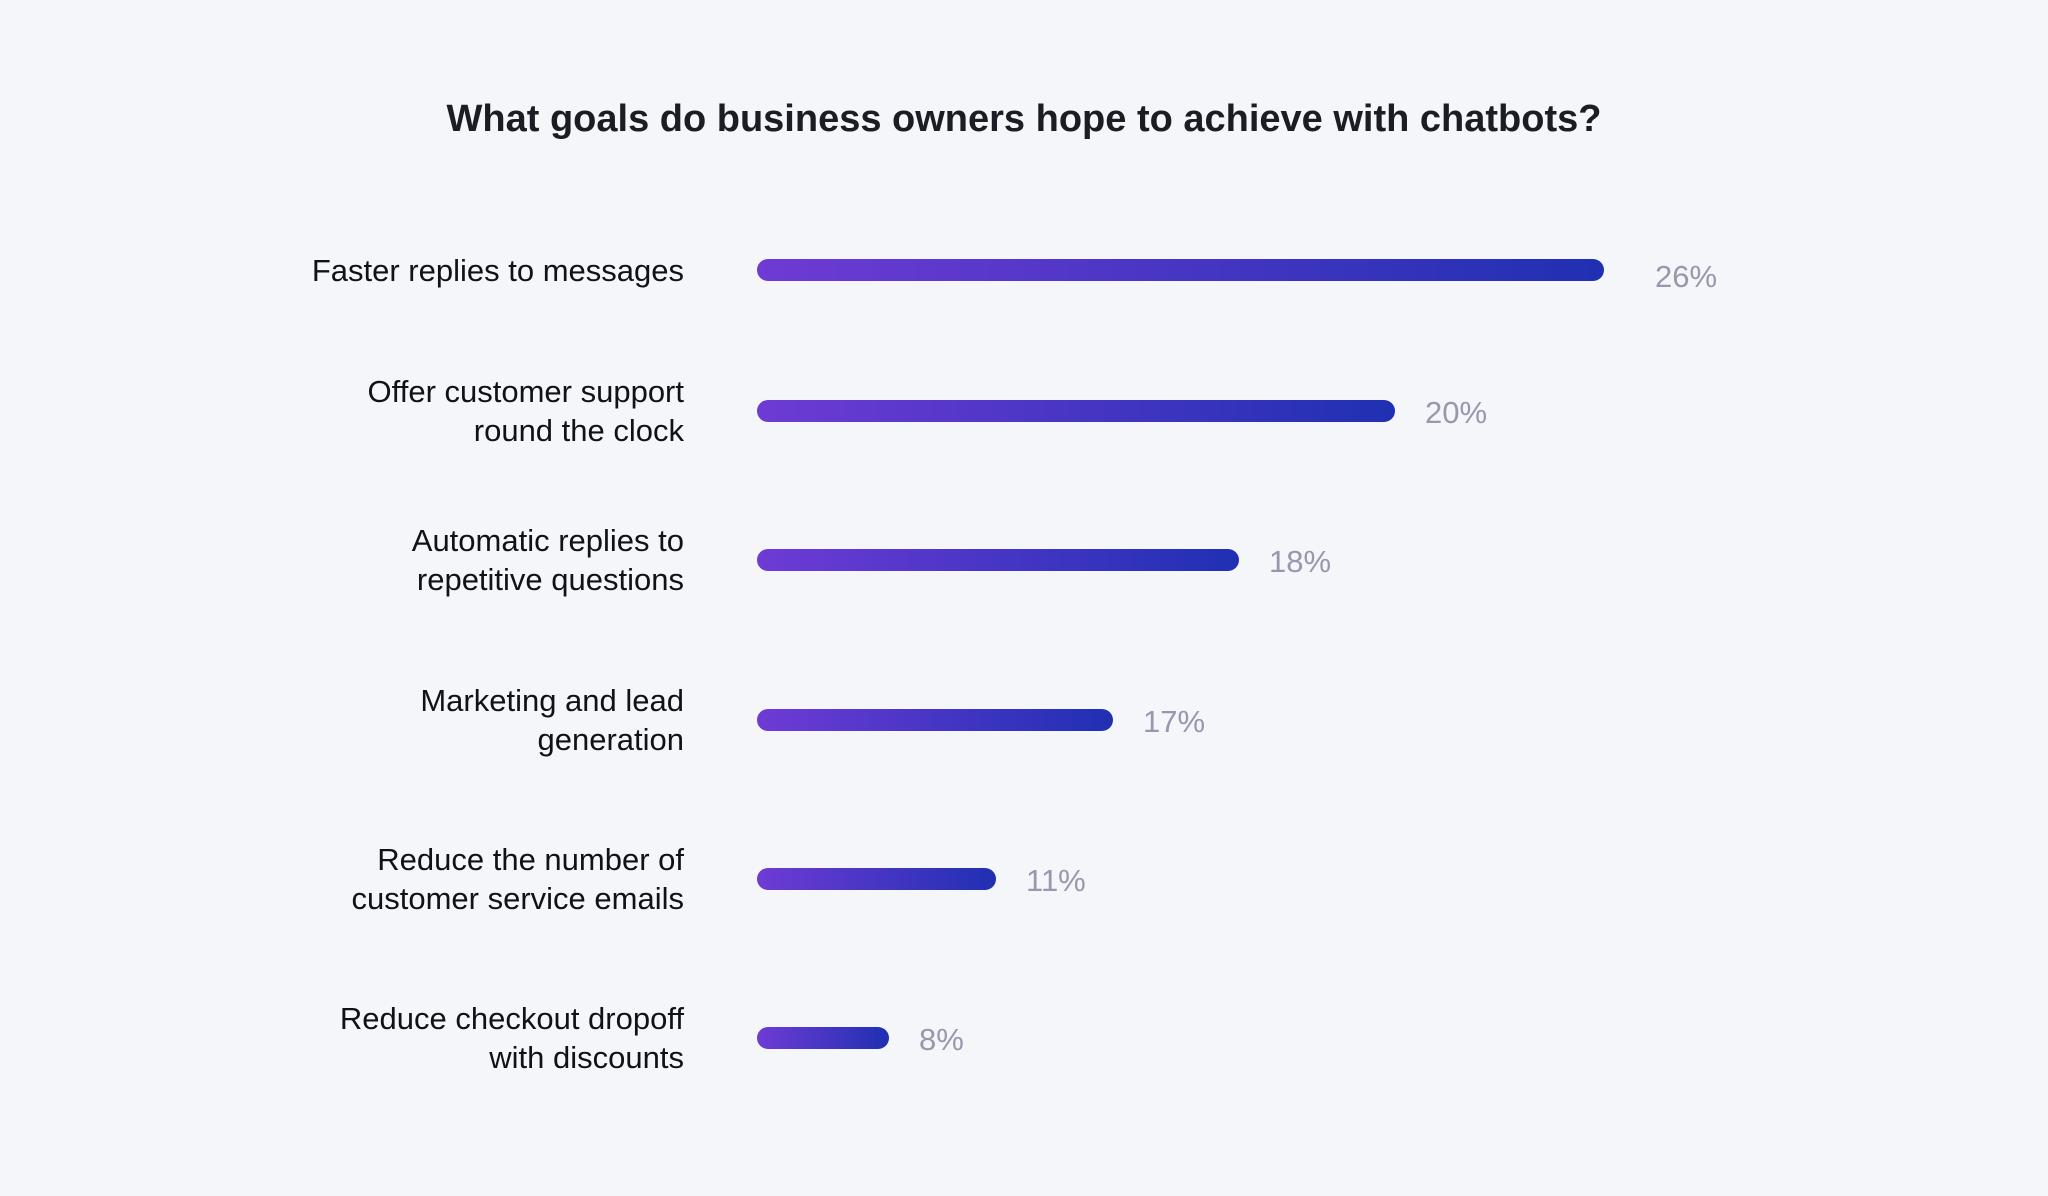  Describe the element at coordinates (497, 270) in the screenshot. I see `category-label: Faster replies to messages` at that location.